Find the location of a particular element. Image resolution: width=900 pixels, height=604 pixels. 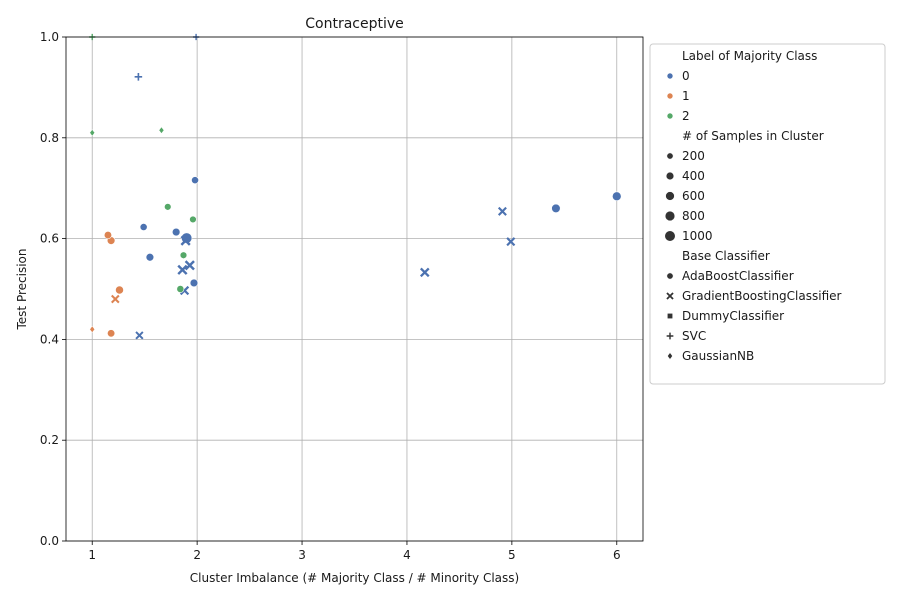

legend-hue-label: 0 is located at coordinates (686, 76).